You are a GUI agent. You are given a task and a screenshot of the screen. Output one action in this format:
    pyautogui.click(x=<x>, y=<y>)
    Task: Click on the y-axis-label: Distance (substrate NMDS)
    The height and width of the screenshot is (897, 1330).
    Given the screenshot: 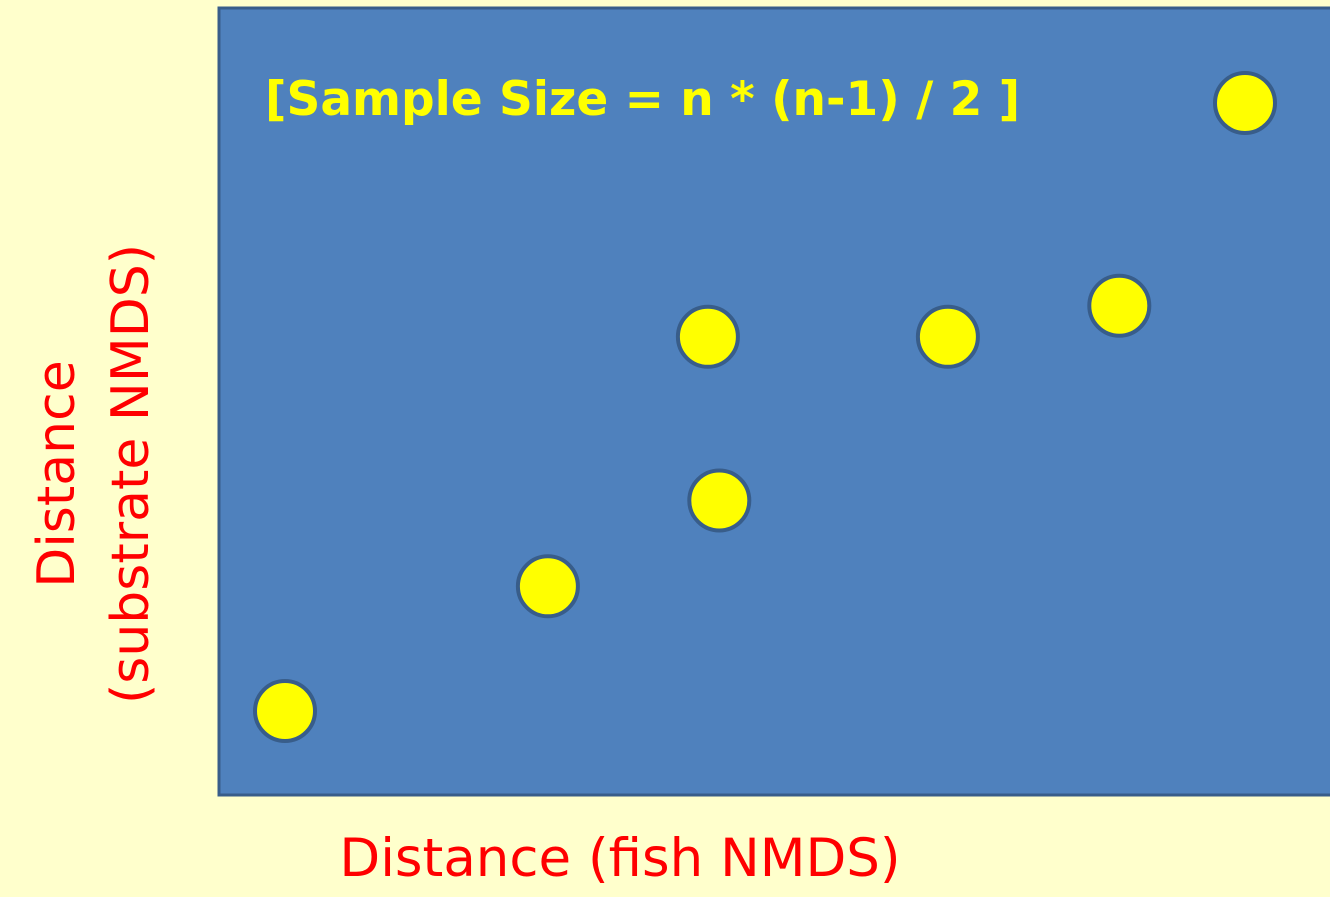 What is the action you would take?
    pyautogui.click(x=94, y=474)
    